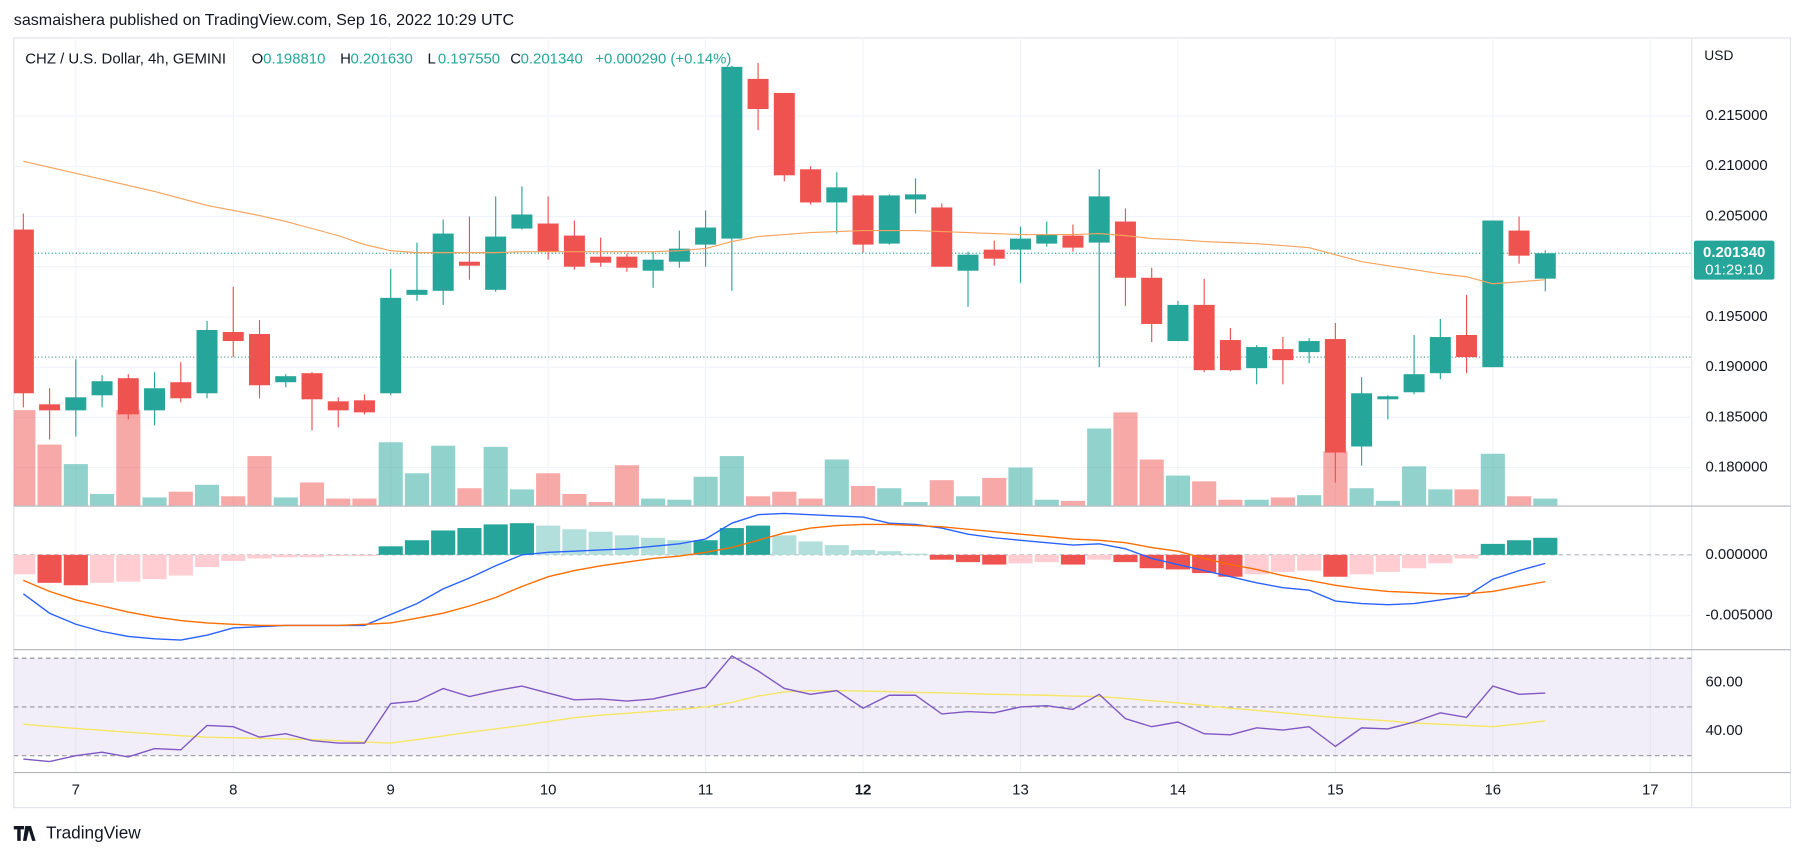 Image resolution: width=1802 pixels, height=857 pixels. I want to click on x-tick-label: 13, so click(1020, 789).